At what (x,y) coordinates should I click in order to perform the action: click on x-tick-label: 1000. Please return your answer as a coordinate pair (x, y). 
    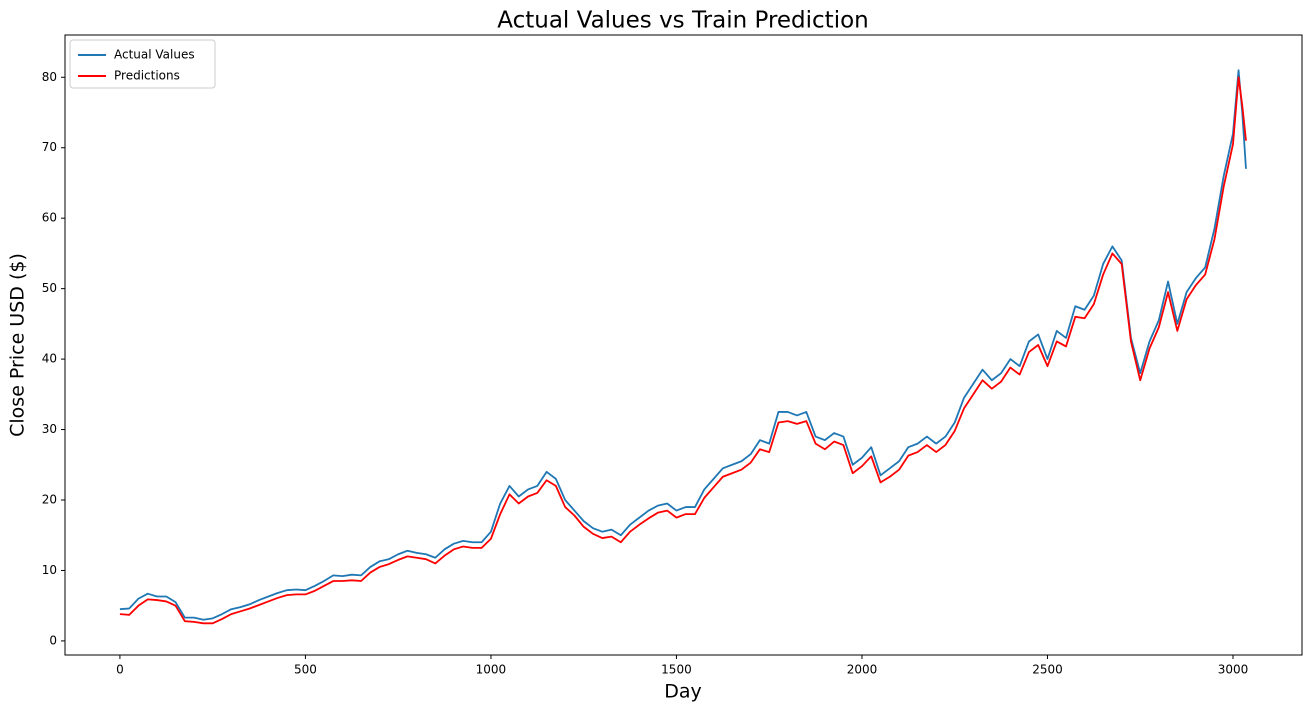
    Looking at the image, I should click on (491, 670).